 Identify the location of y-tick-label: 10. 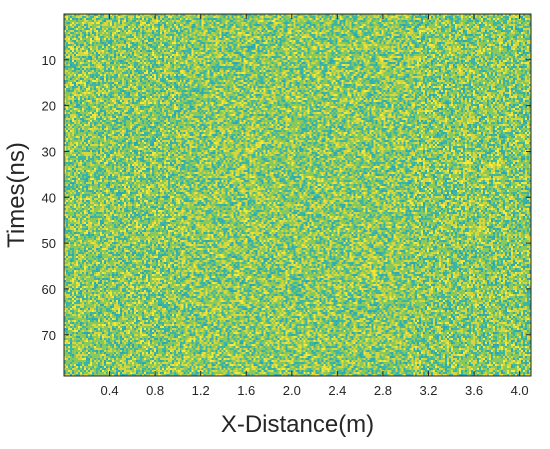
(49, 60).